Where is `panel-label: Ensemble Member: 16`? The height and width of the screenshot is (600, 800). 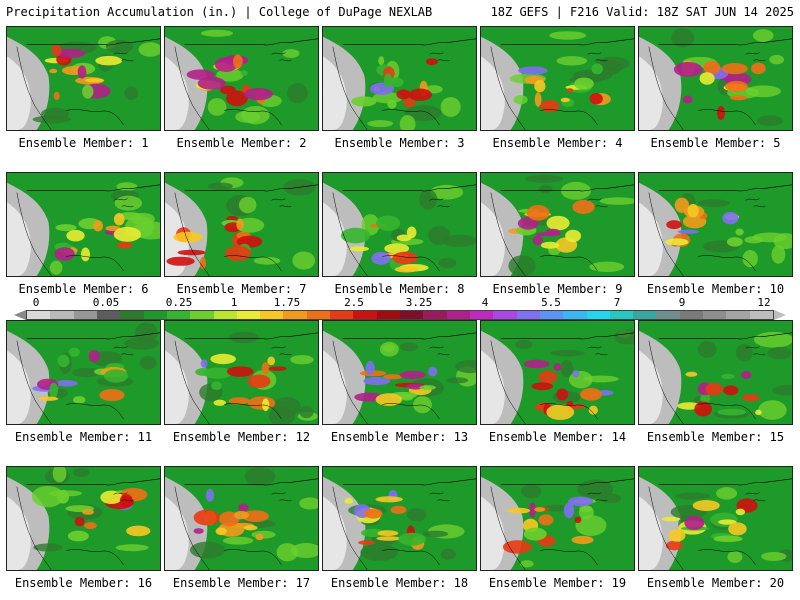 panel-label: Ensemble Member: 16 is located at coordinates (83, 583).